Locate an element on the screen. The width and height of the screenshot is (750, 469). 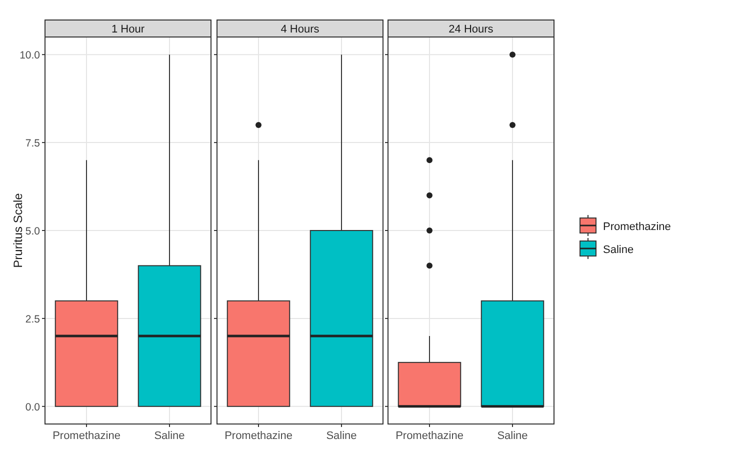
y-tick-label: 10.0 is located at coordinates (30, 56).